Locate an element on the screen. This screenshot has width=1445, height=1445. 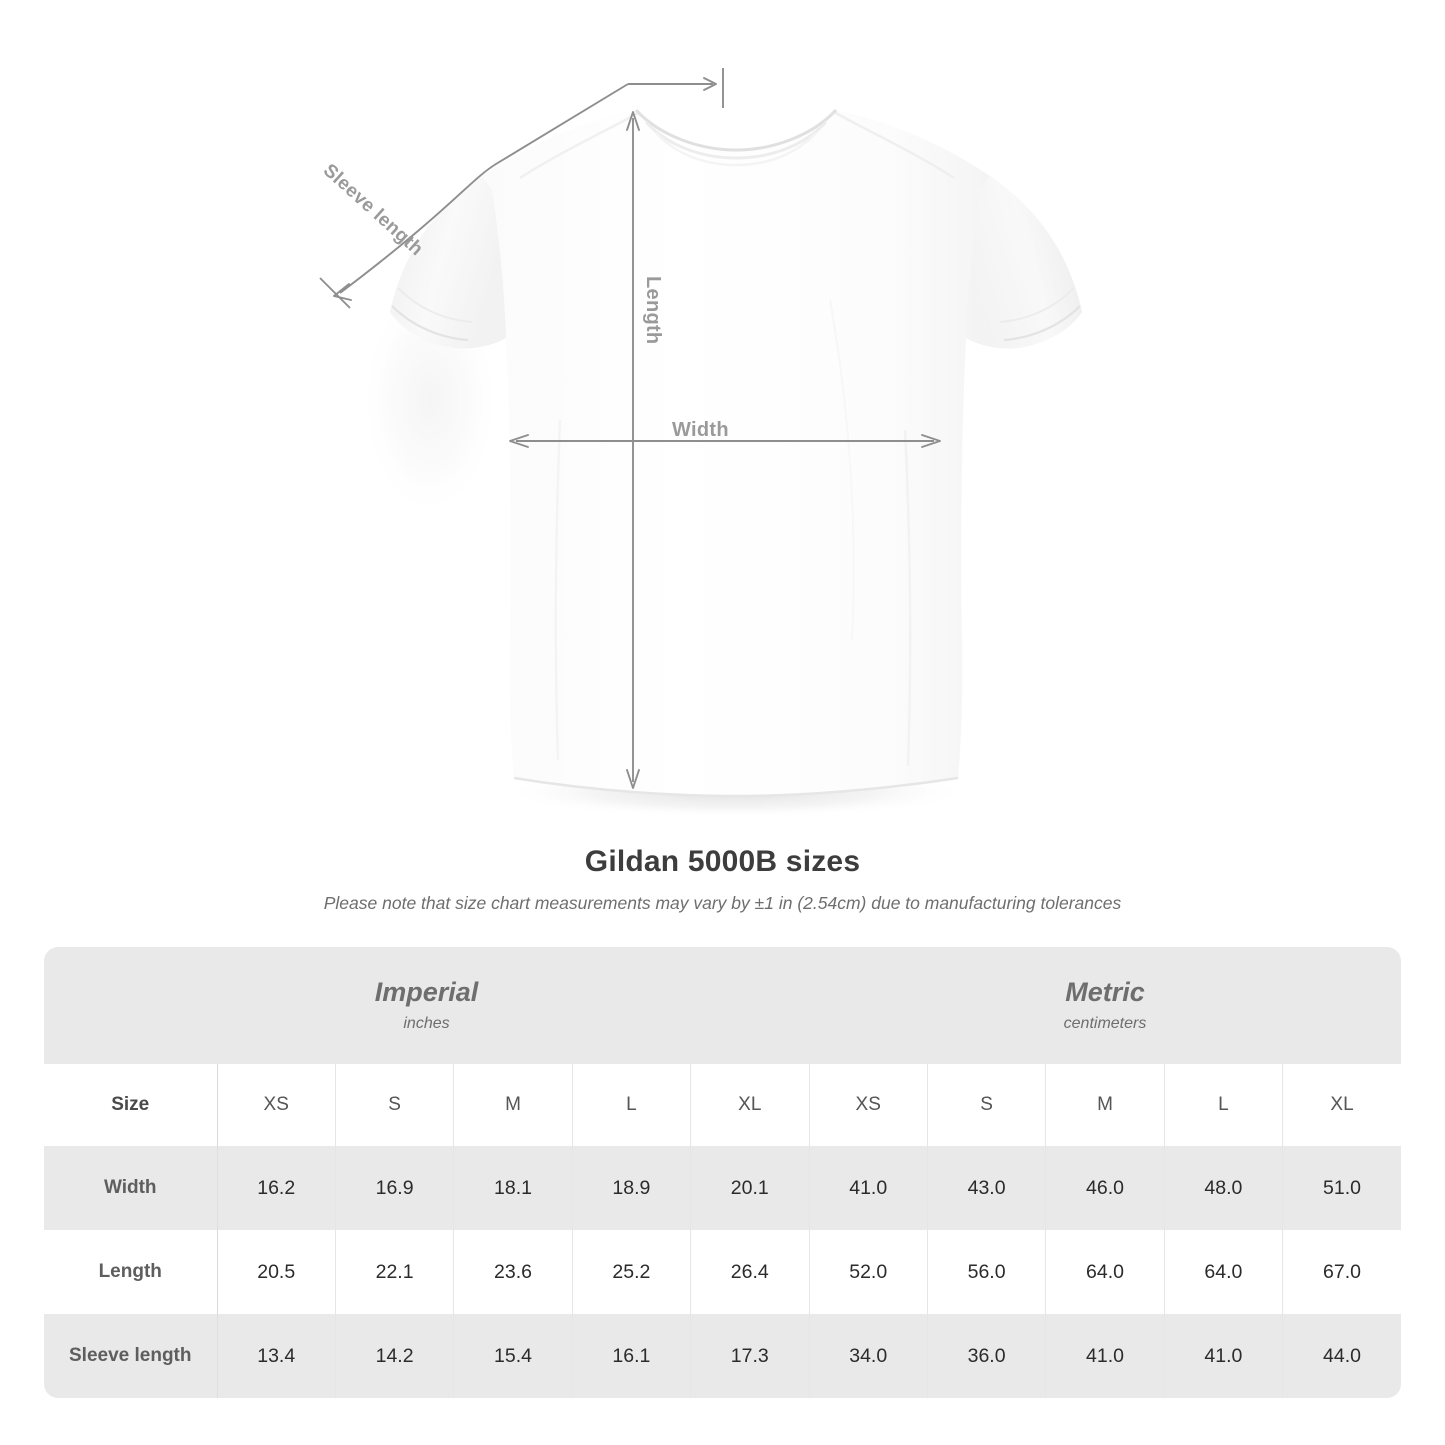
unit-group-imperial-name: Imperial is located at coordinates (426, 992).